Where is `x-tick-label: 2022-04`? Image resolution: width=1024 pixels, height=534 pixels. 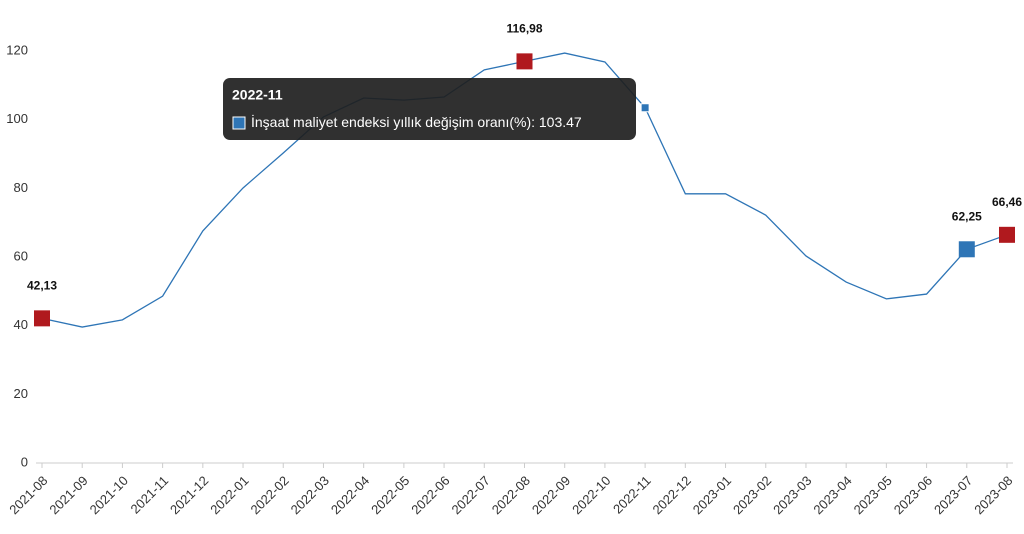 x-tick-label: 2022-04 is located at coordinates (350, 495).